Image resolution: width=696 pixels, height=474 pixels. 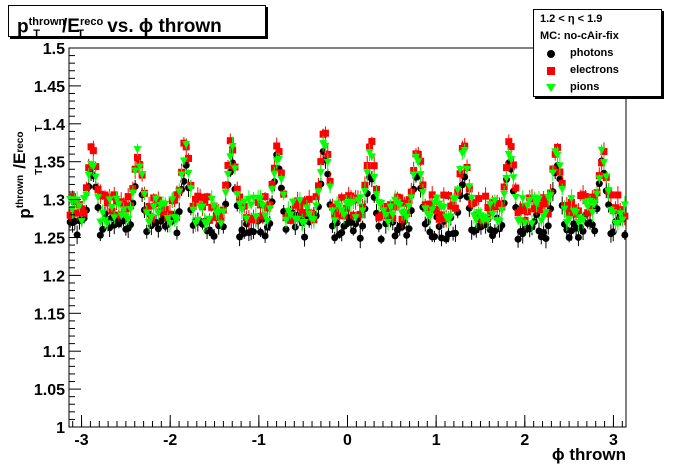 I want to click on y-tick-label: 1.25, so click(x=49, y=239).